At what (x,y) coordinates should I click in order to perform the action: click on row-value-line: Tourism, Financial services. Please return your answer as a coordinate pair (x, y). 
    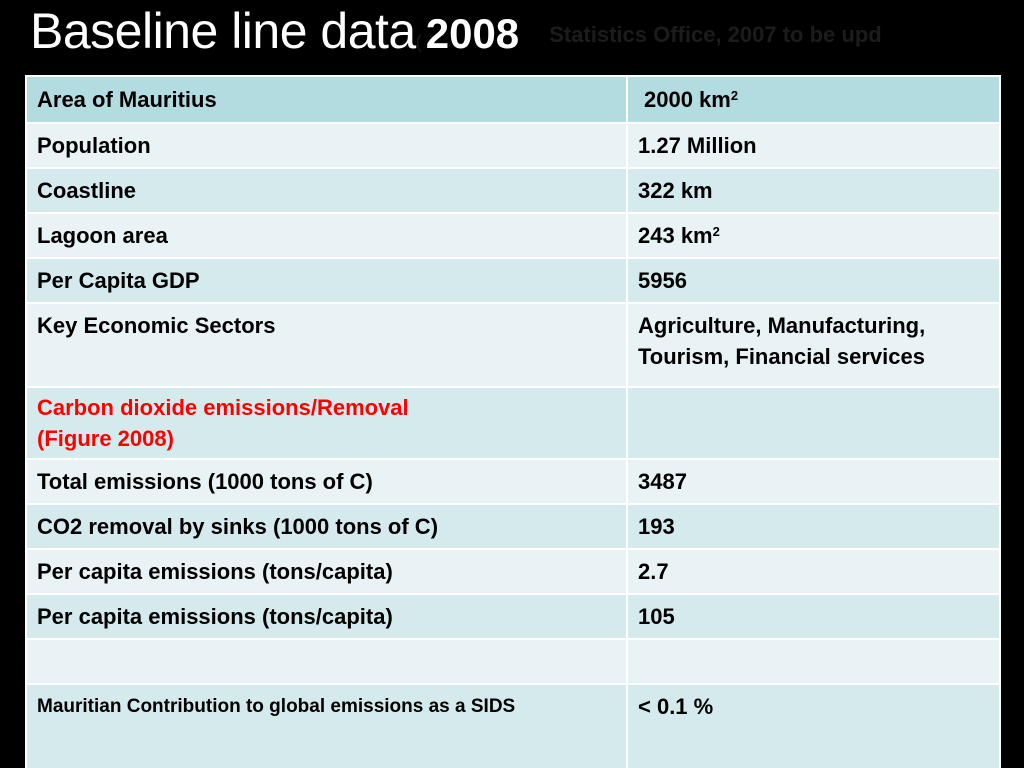
    Looking at the image, I should click on (781, 356).